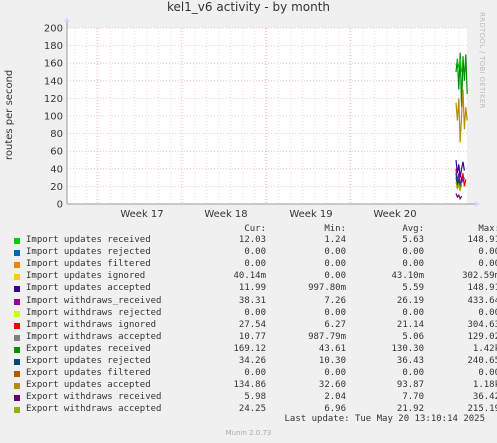  What do you see at coordinates (252, 336) in the screenshot?
I see `legend-cur: 10.77` at bounding box center [252, 336].